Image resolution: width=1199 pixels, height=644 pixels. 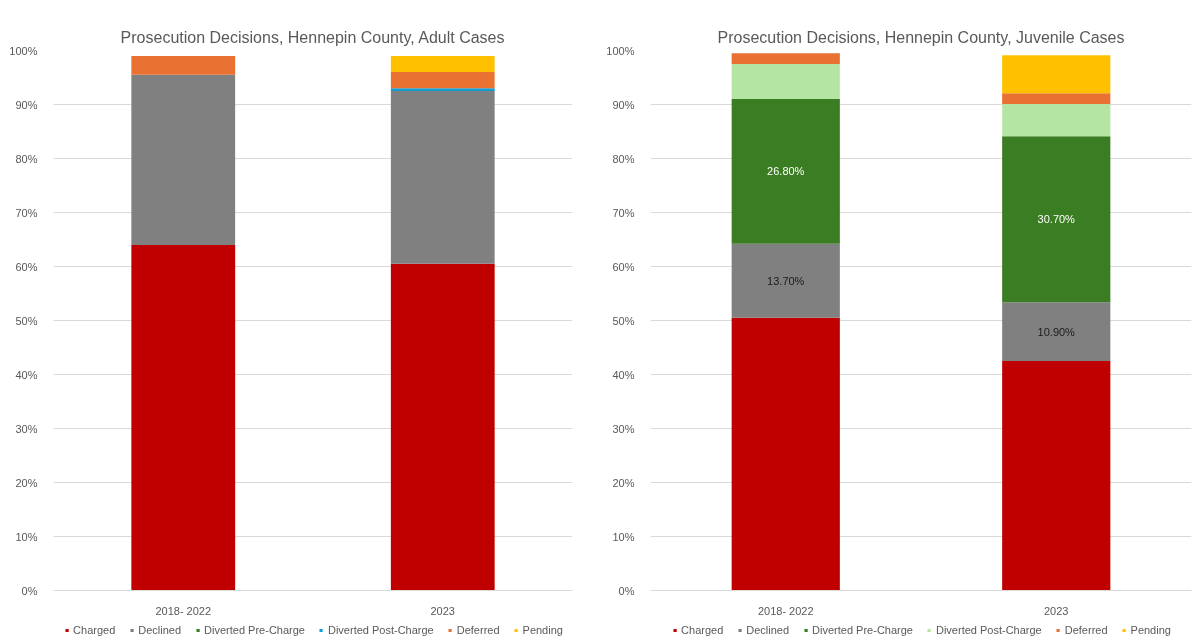 I want to click on data-label: 10.90%, so click(x=1056, y=331).